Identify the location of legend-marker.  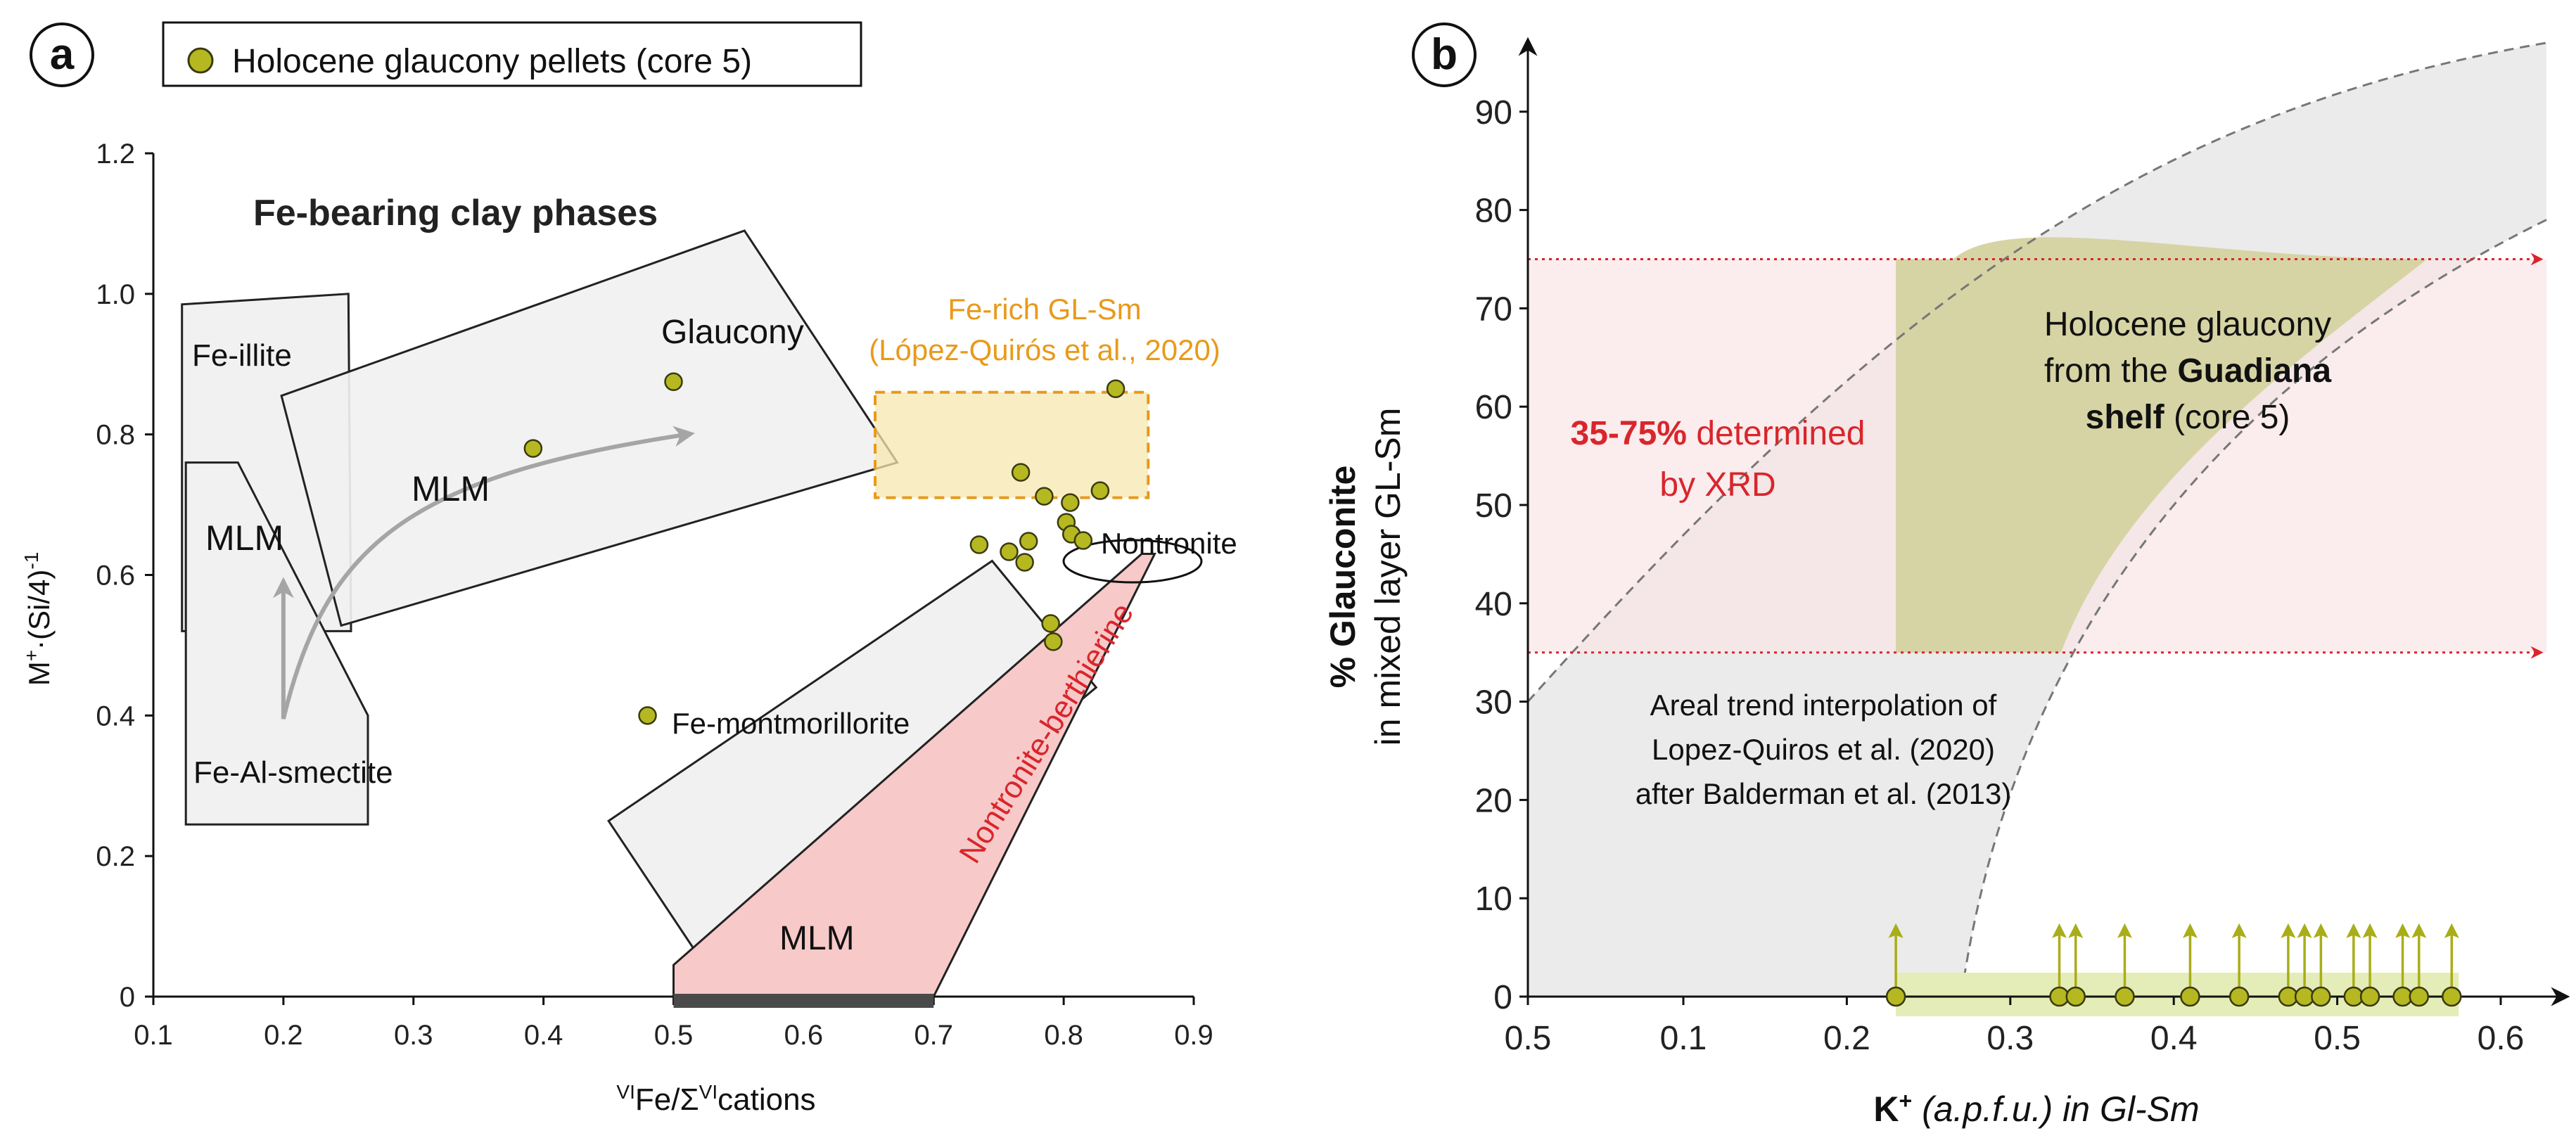
(200, 61).